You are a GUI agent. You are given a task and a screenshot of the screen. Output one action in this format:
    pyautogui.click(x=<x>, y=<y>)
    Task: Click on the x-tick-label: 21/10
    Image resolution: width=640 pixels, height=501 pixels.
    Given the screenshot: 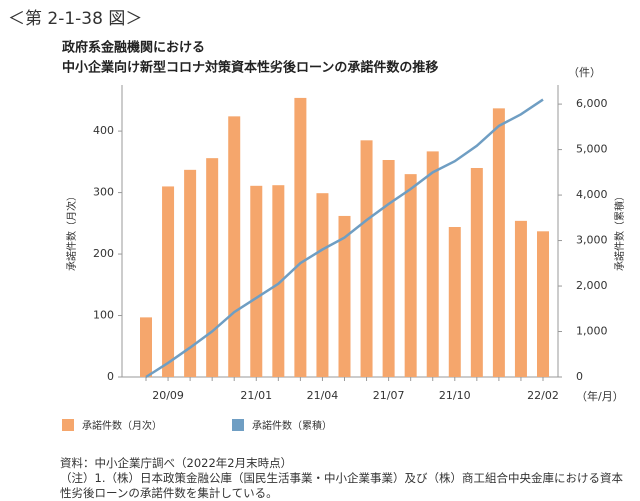 What is the action you would take?
    pyautogui.click(x=455, y=395)
    